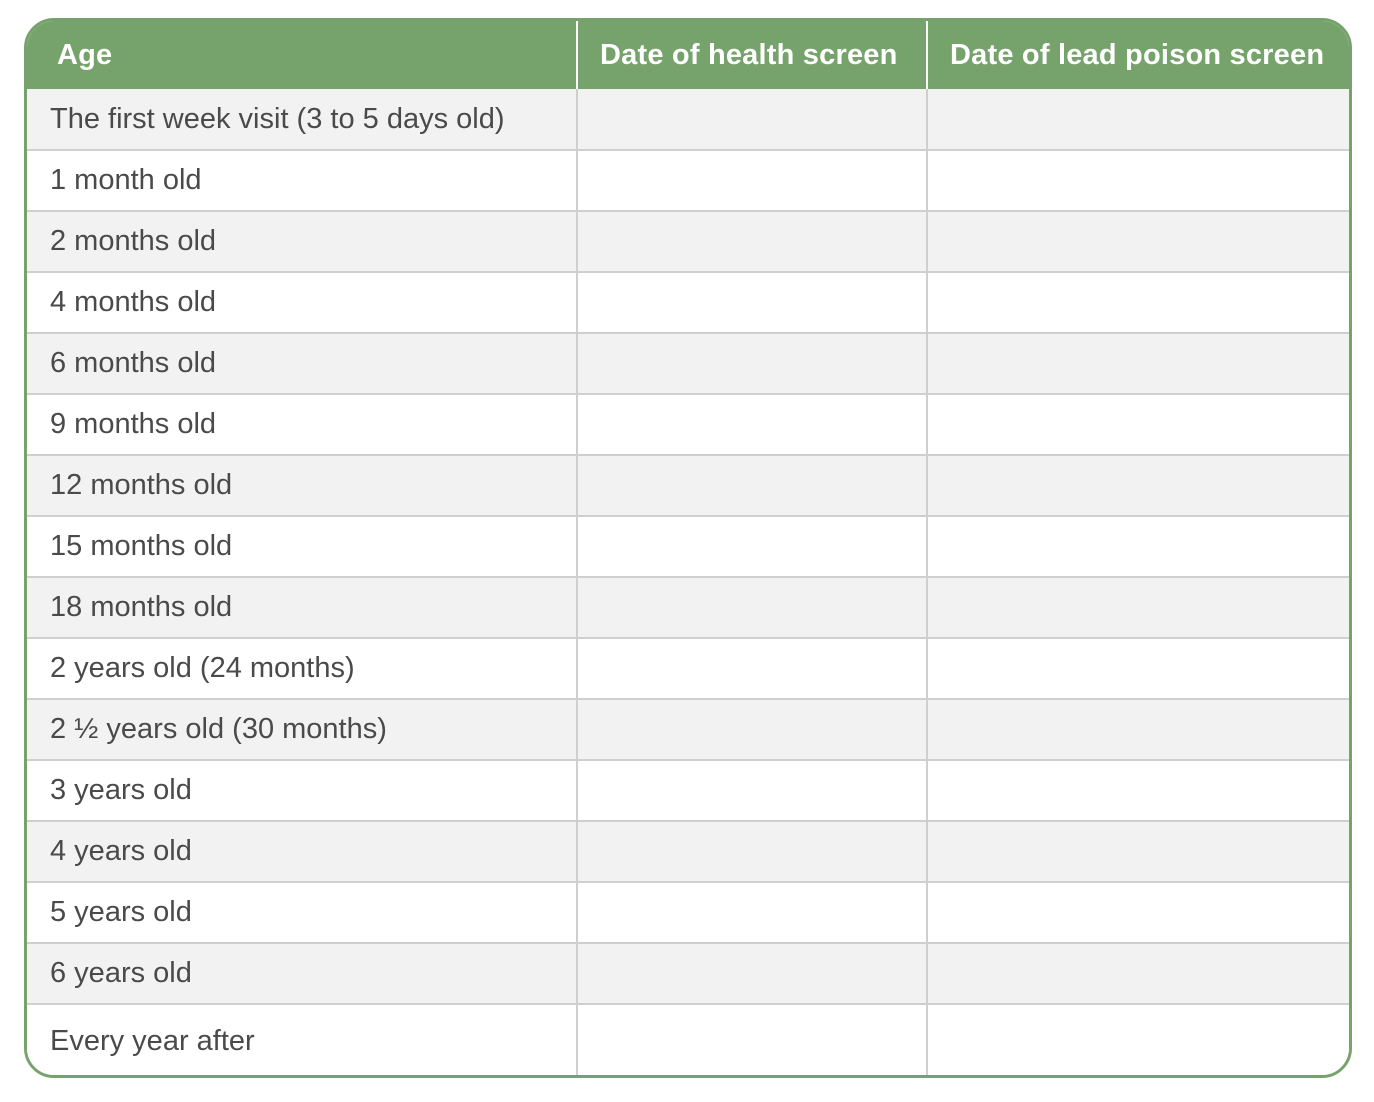 The image size is (1374, 1102). What do you see at coordinates (302, 729) in the screenshot?
I see `age-cell: 2 ½ years old (30 months)` at bounding box center [302, 729].